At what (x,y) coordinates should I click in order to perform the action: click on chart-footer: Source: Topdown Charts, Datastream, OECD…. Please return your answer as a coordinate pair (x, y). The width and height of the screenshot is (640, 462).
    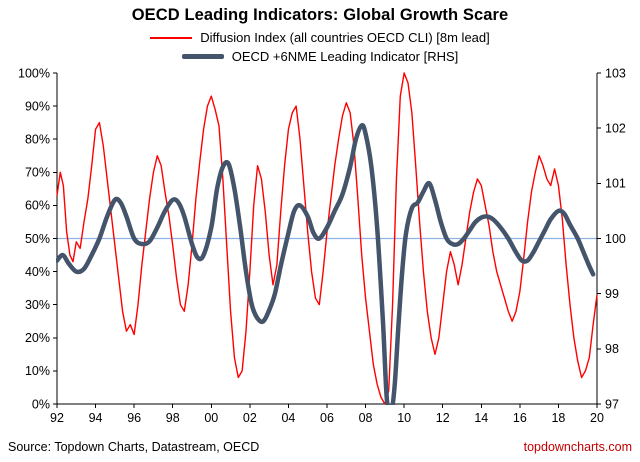
    Looking at the image, I should click on (320, 447).